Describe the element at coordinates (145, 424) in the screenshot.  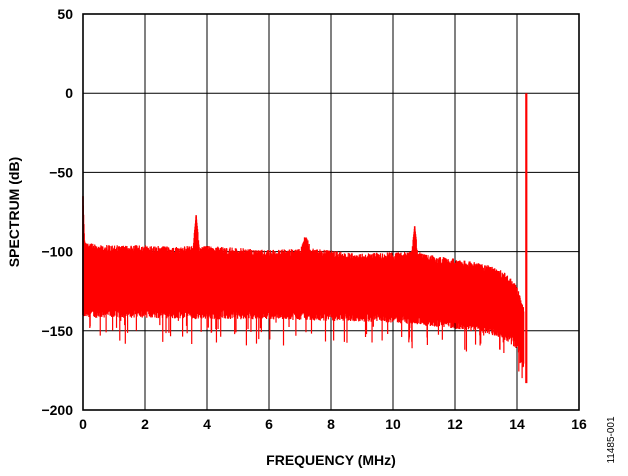
I see `x-tick-label: 2` at that location.